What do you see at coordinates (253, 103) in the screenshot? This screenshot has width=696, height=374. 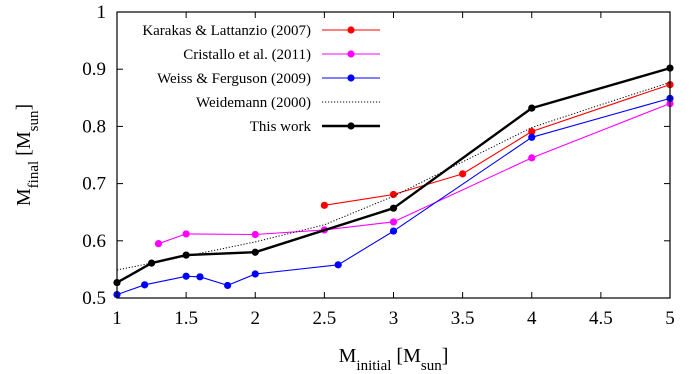 I see `legend-label: Weidemann (2000)` at bounding box center [253, 103].